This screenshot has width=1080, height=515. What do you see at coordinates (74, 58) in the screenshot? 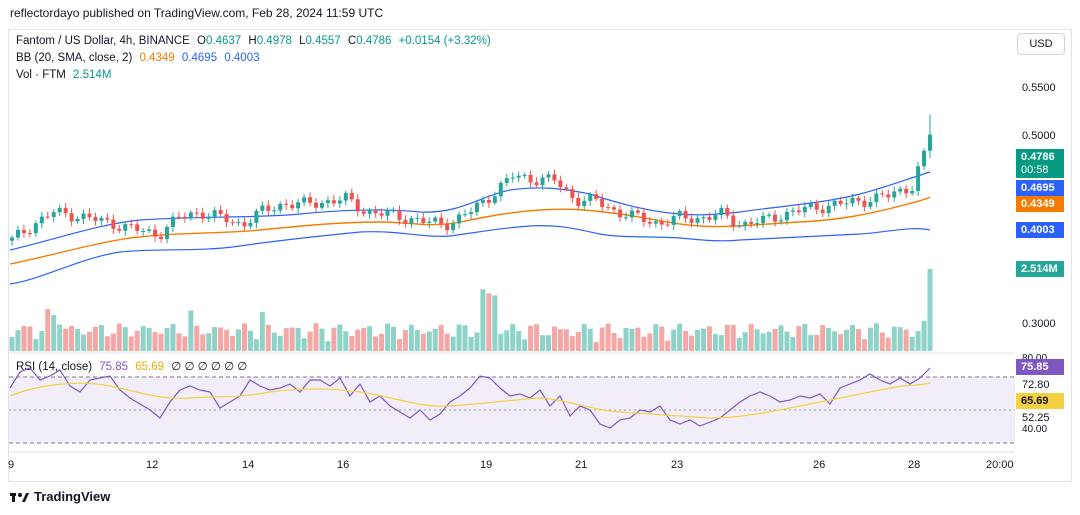
I see `bb-label: BB (20, SMA, close, 2)` at bounding box center [74, 58].